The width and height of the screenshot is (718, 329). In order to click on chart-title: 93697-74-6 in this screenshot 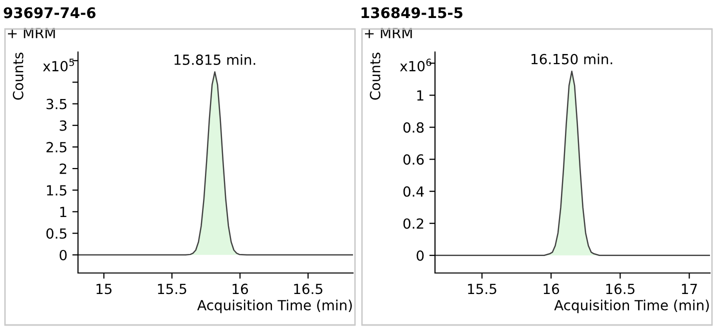, I will do `click(50, 12)`.